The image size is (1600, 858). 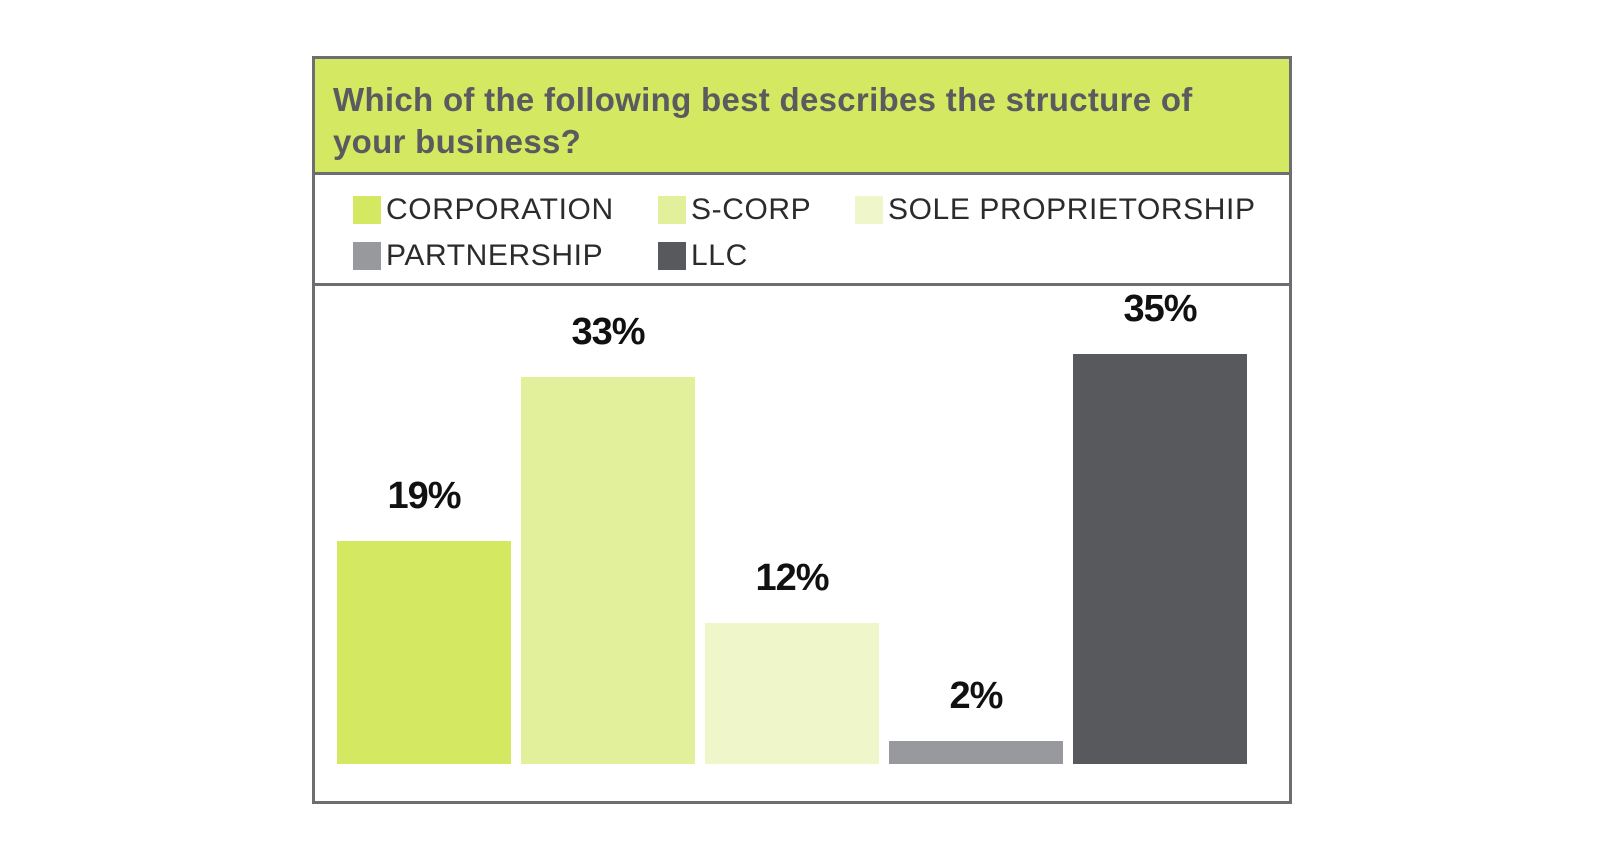 What do you see at coordinates (792, 578) in the screenshot?
I see `data-label-sole-proprietorship: 12%` at bounding box center [792, 578].